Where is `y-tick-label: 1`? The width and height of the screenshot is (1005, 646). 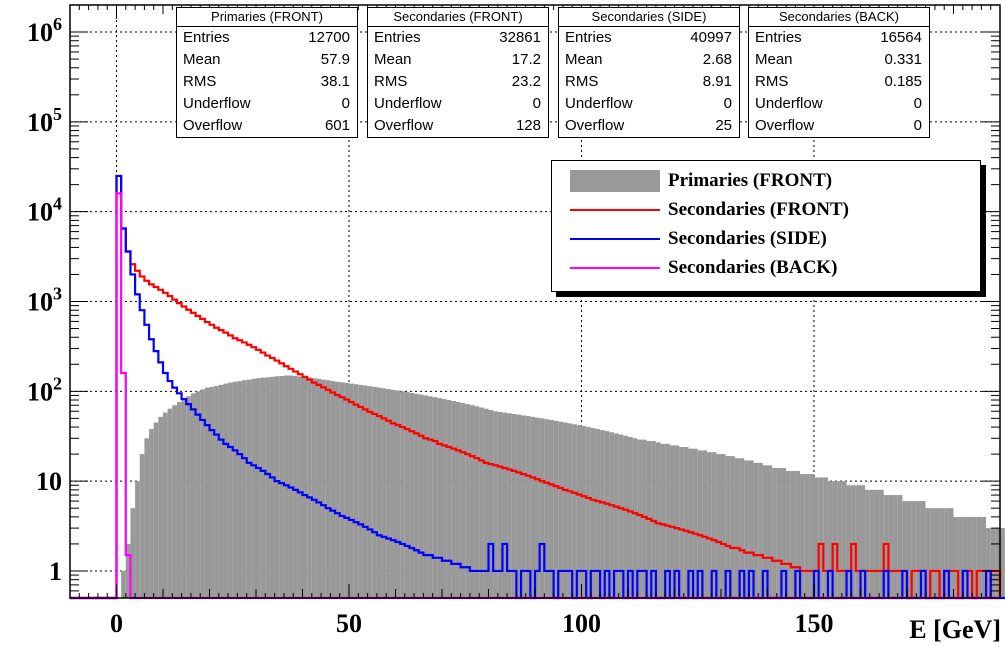 y-tick-label: 1 is located at coordinates (55, 571).